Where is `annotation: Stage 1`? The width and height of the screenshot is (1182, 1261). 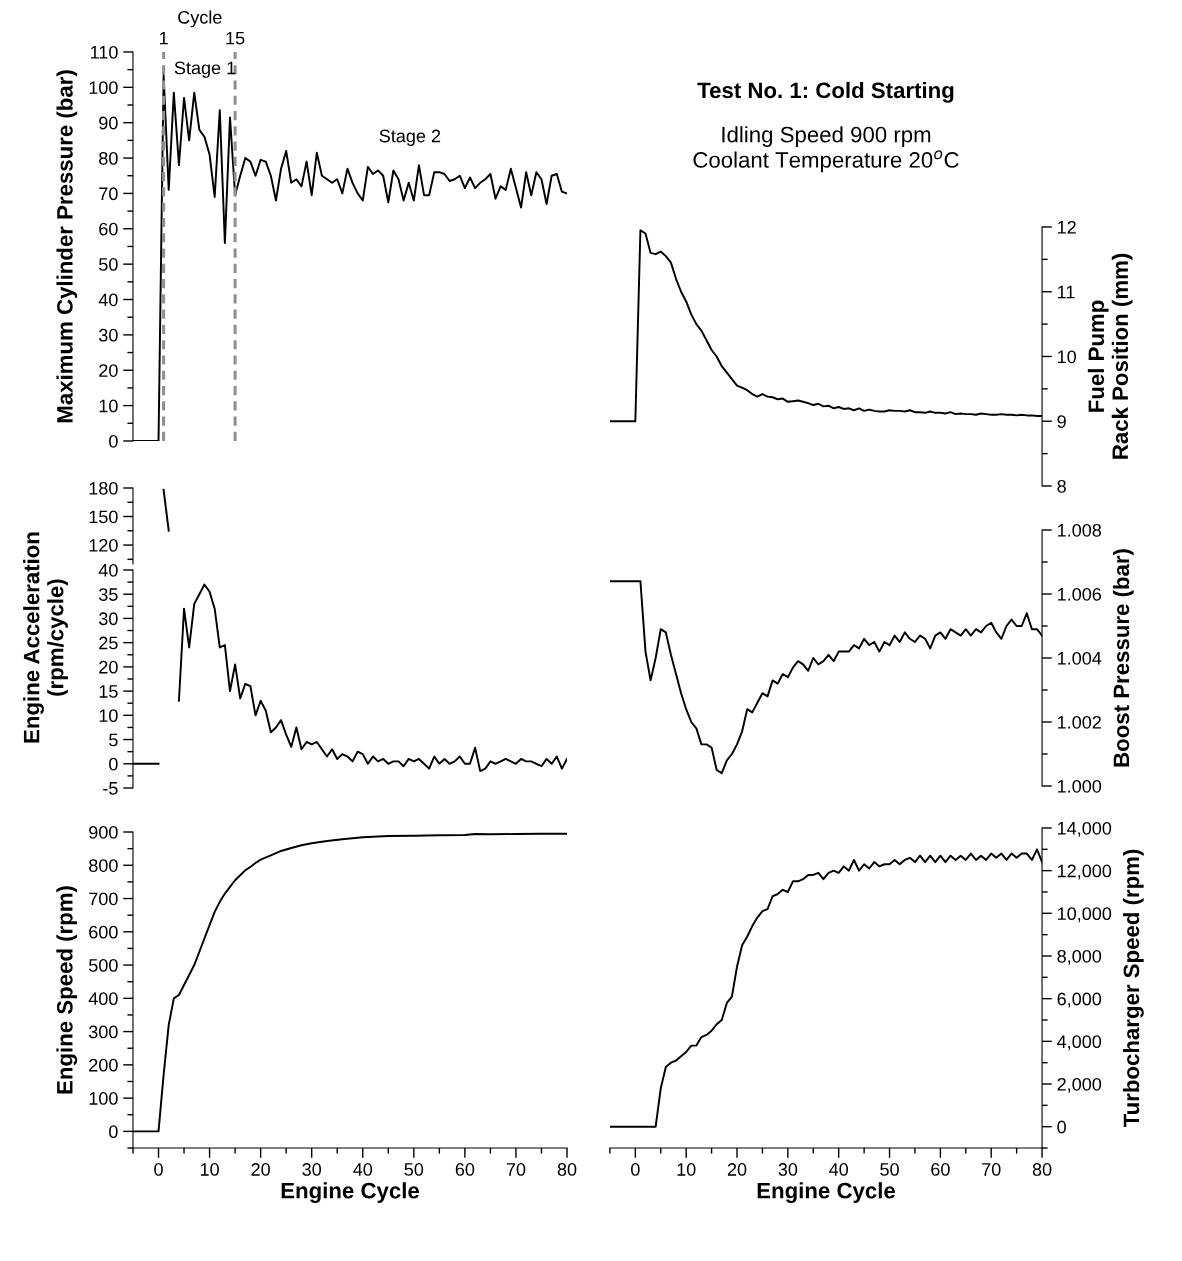 annotation: Stage 1 is located at coordinates (205, 69).